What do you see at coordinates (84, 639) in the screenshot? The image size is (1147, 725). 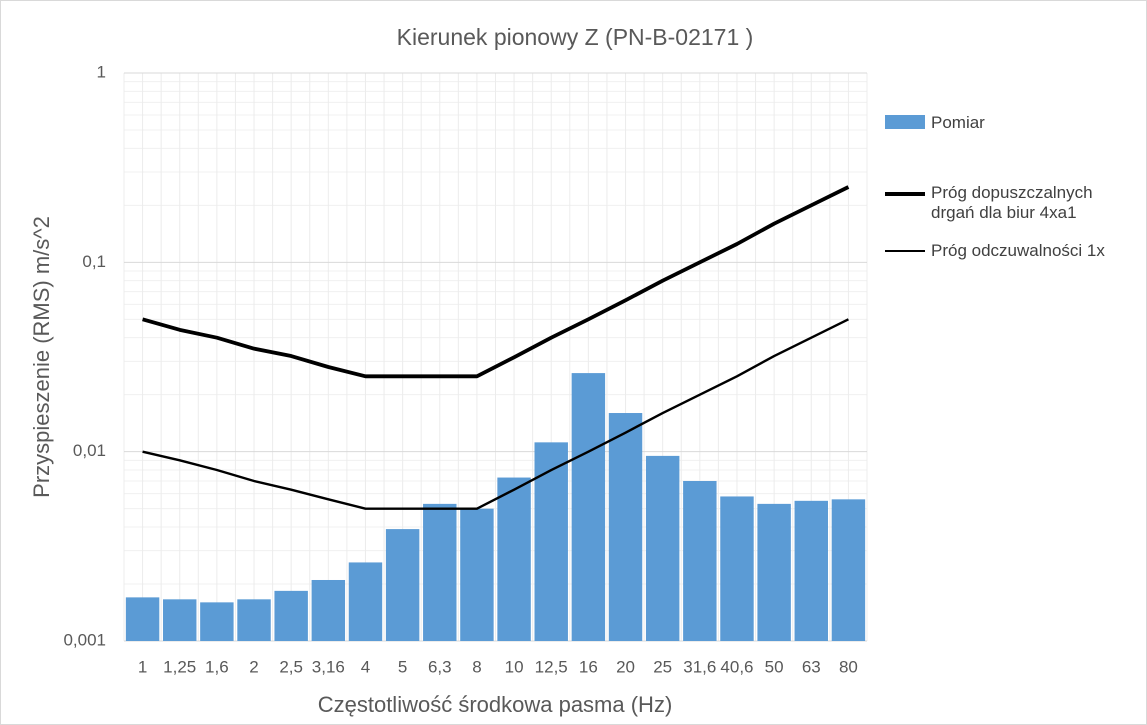 I see `y-tick-label: 0,001` at bounding box center [84, 639].